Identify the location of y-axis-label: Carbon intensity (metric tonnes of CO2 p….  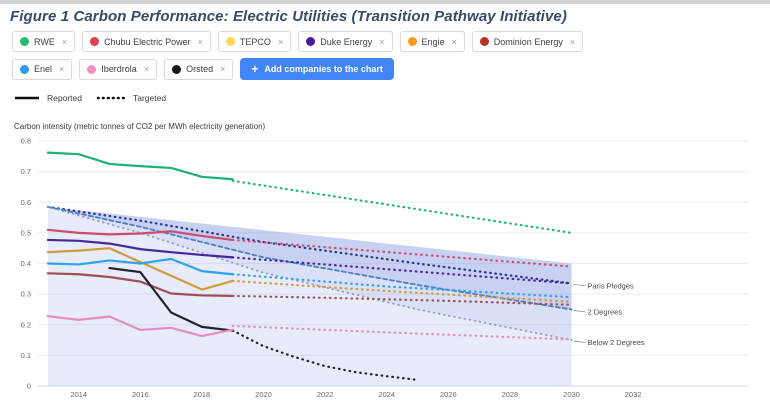
(140, 126).